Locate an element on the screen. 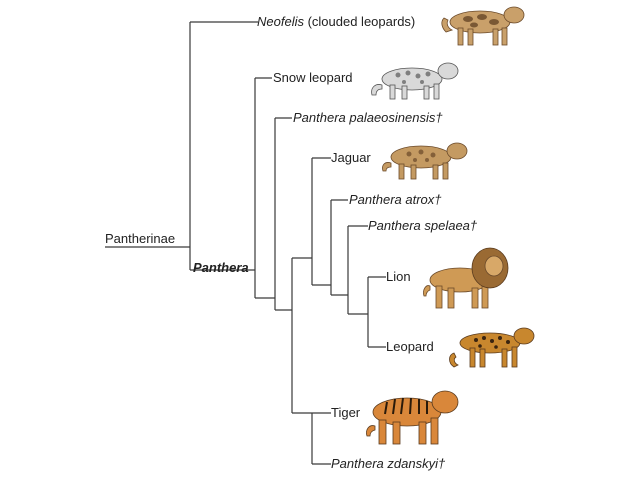 The image size is (640, 480). taxon-panthera-atrox: Panthera atrox† is located at coordinates (395, 199).